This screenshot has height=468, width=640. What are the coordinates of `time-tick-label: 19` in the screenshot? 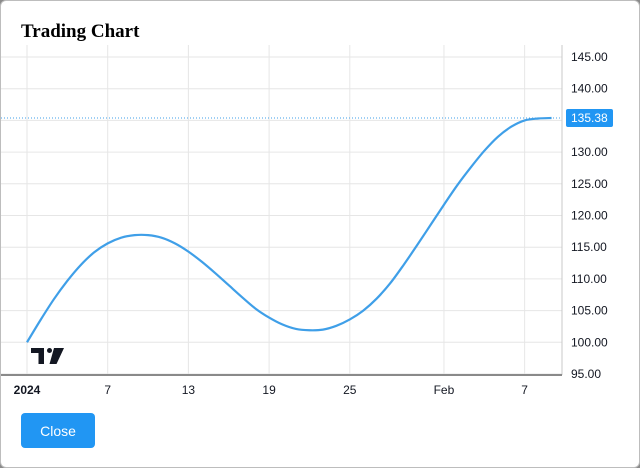 It's located at (269, 390).